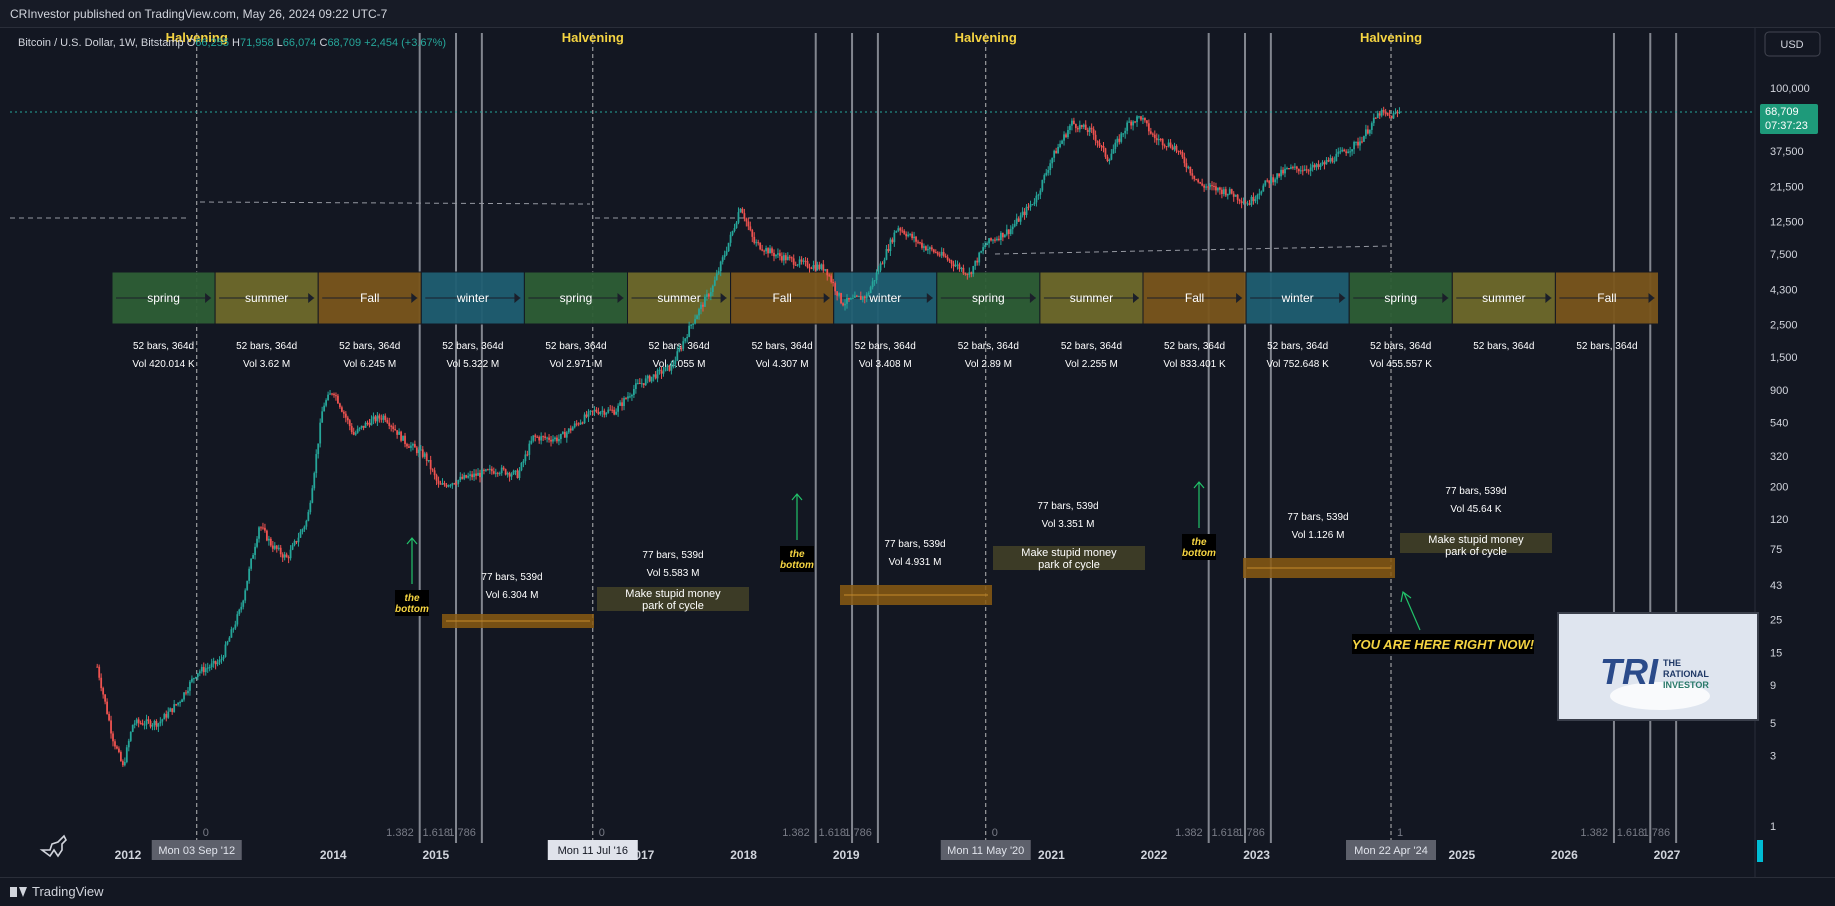 The image size is (1835, 906). I want to click on season-box: Fall 52 bars, 364d, so click(1607, 311).